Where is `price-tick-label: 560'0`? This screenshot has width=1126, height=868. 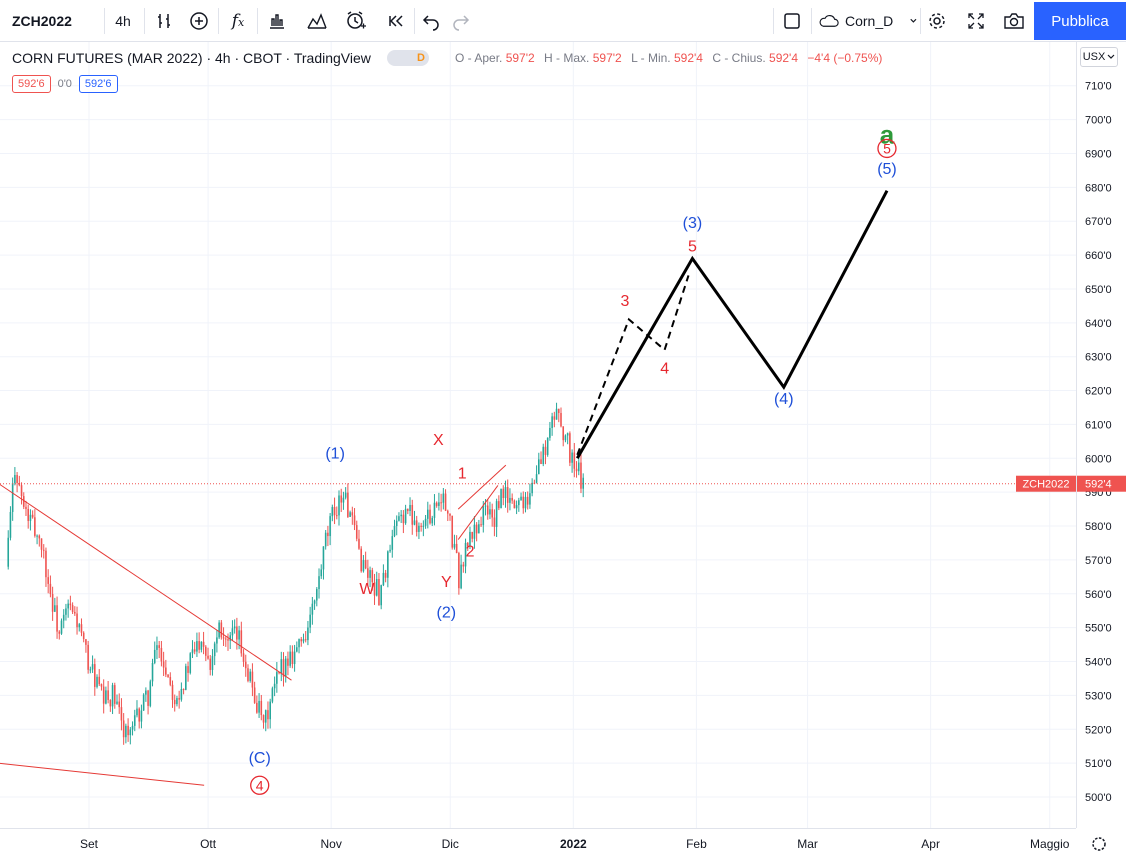
price-tick-label: 560'0 is located at coordinates (1098, 595).